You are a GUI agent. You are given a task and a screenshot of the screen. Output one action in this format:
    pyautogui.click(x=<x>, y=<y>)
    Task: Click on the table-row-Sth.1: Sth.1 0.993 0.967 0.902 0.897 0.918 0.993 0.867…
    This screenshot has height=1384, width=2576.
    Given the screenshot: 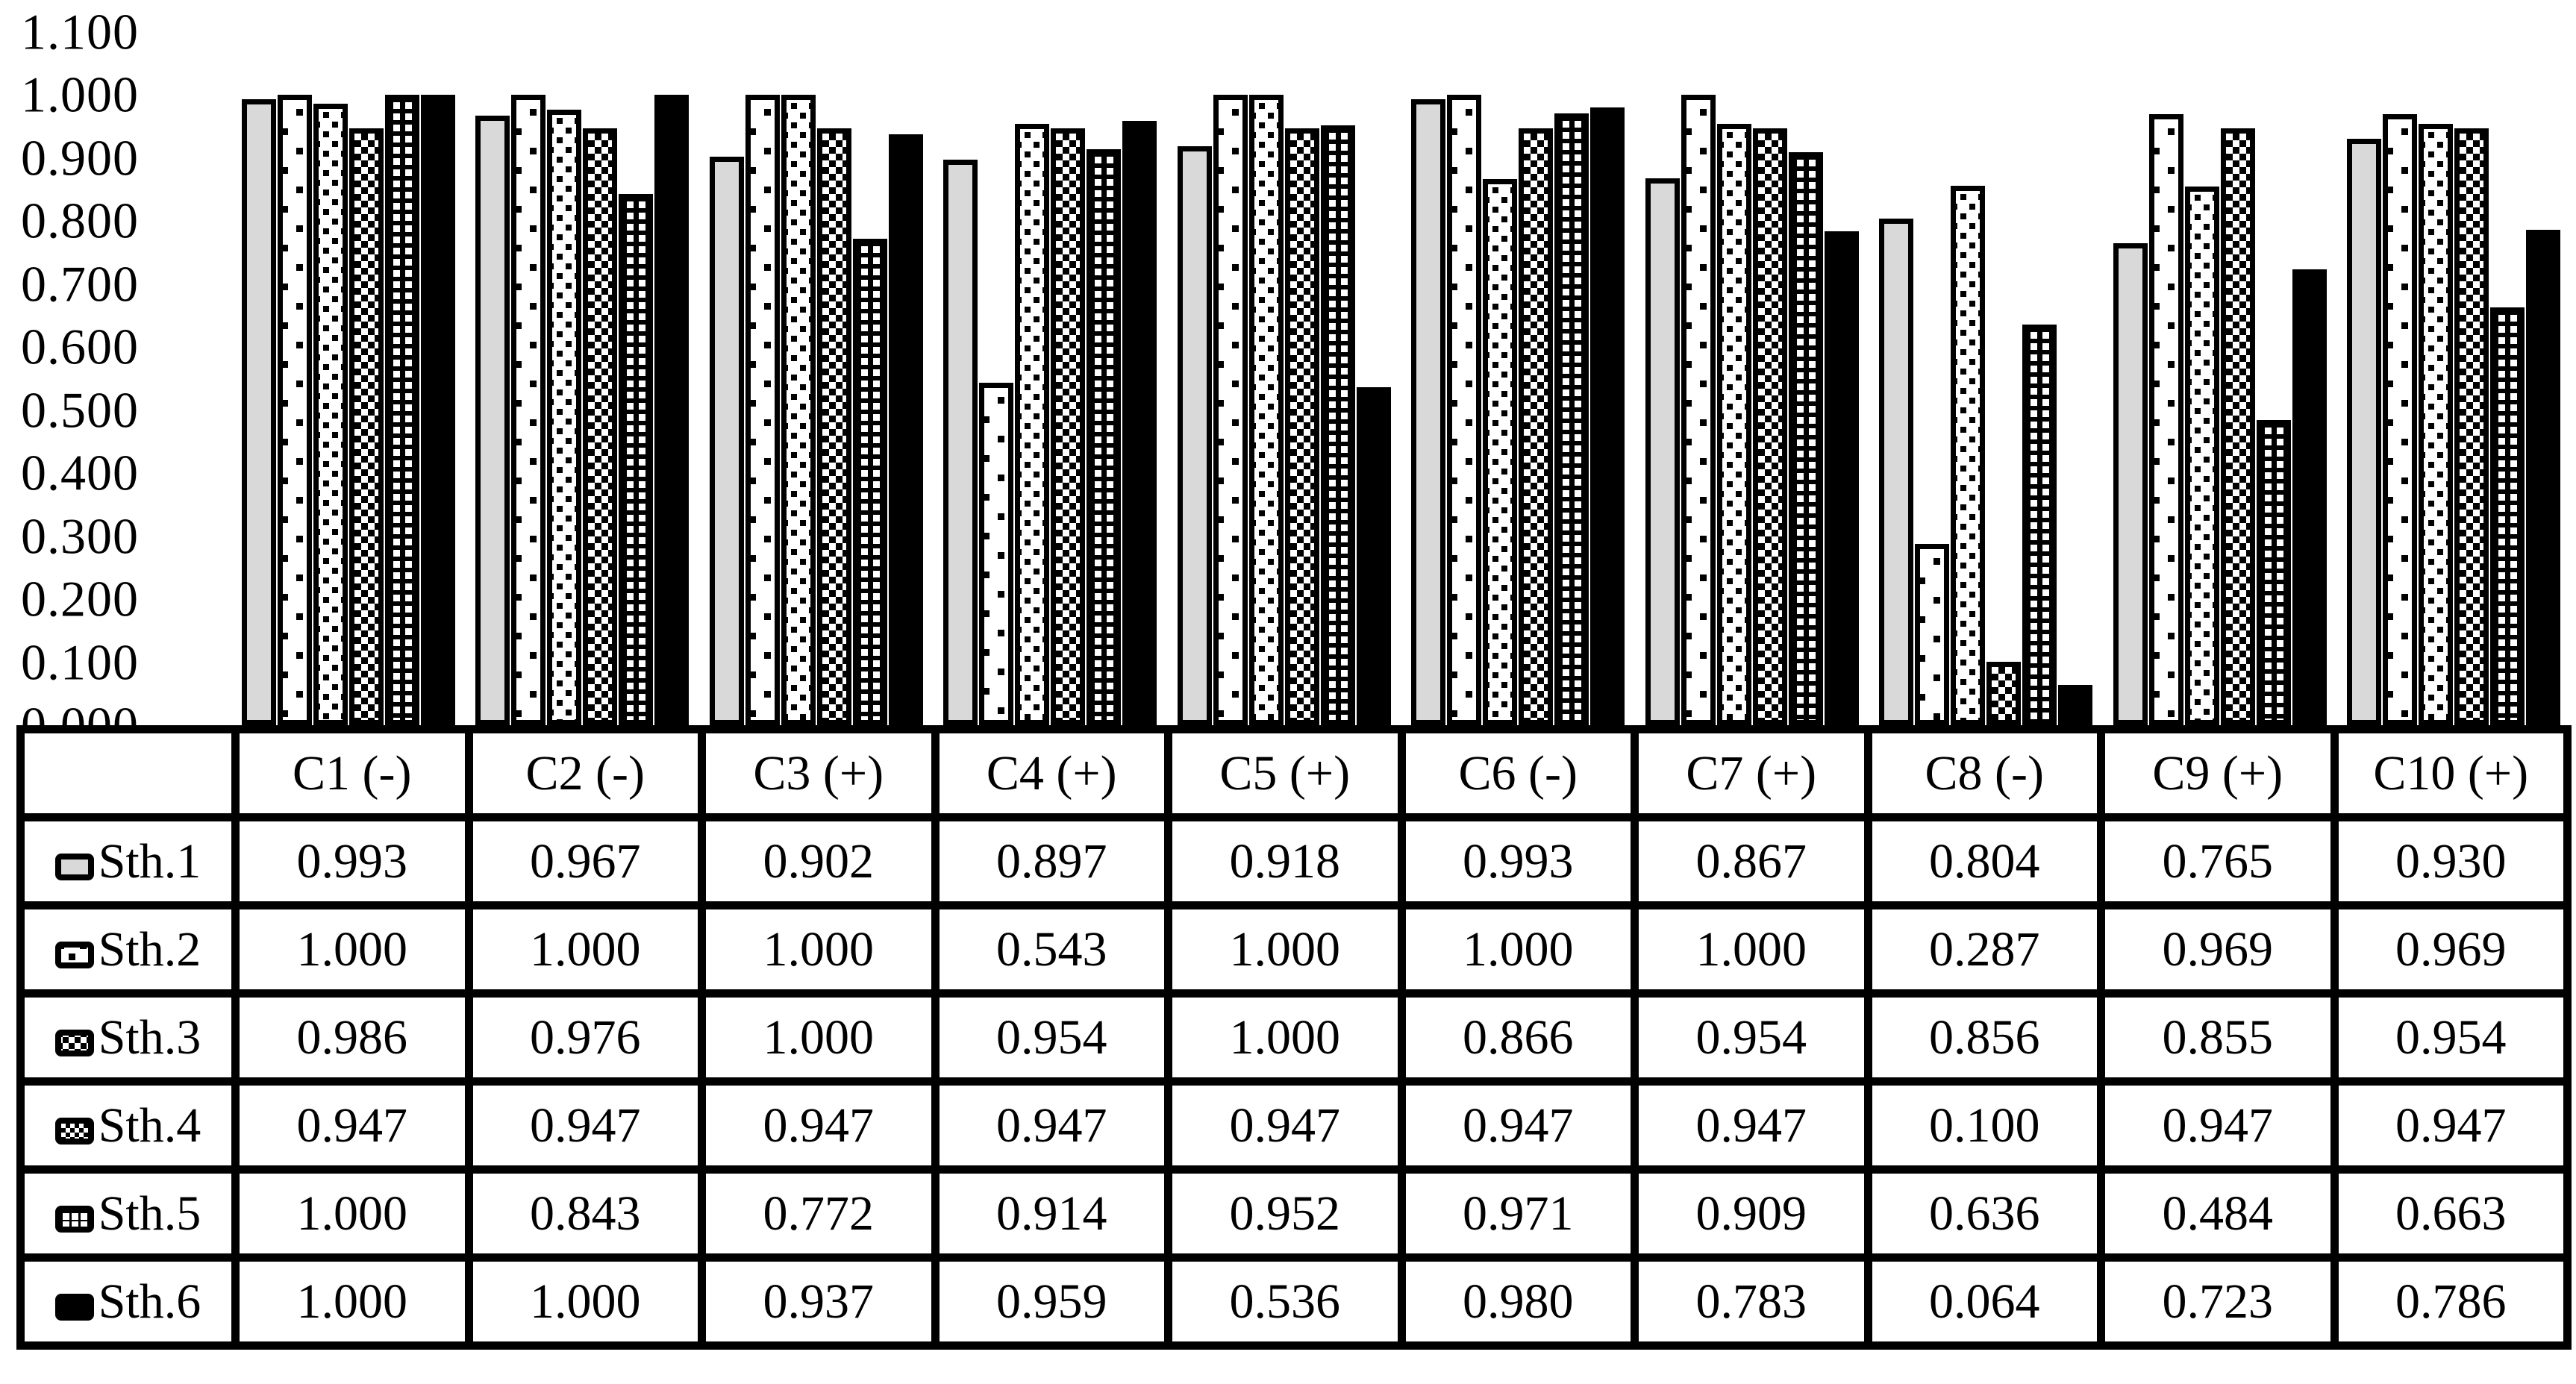 What is the action you would take?
    pyautogui.click(x=1294, y=861)
    